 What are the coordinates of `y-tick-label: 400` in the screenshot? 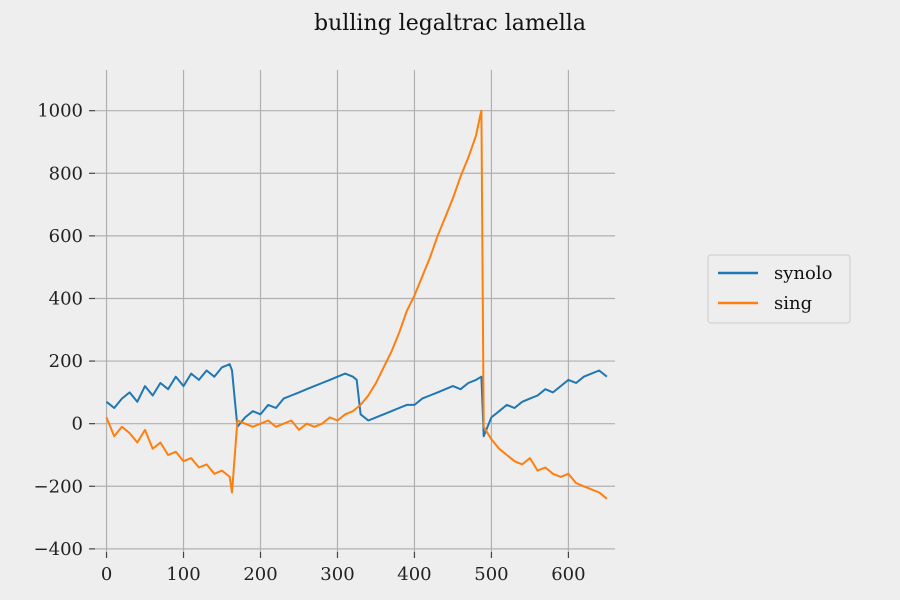 It's located at (66, 298).